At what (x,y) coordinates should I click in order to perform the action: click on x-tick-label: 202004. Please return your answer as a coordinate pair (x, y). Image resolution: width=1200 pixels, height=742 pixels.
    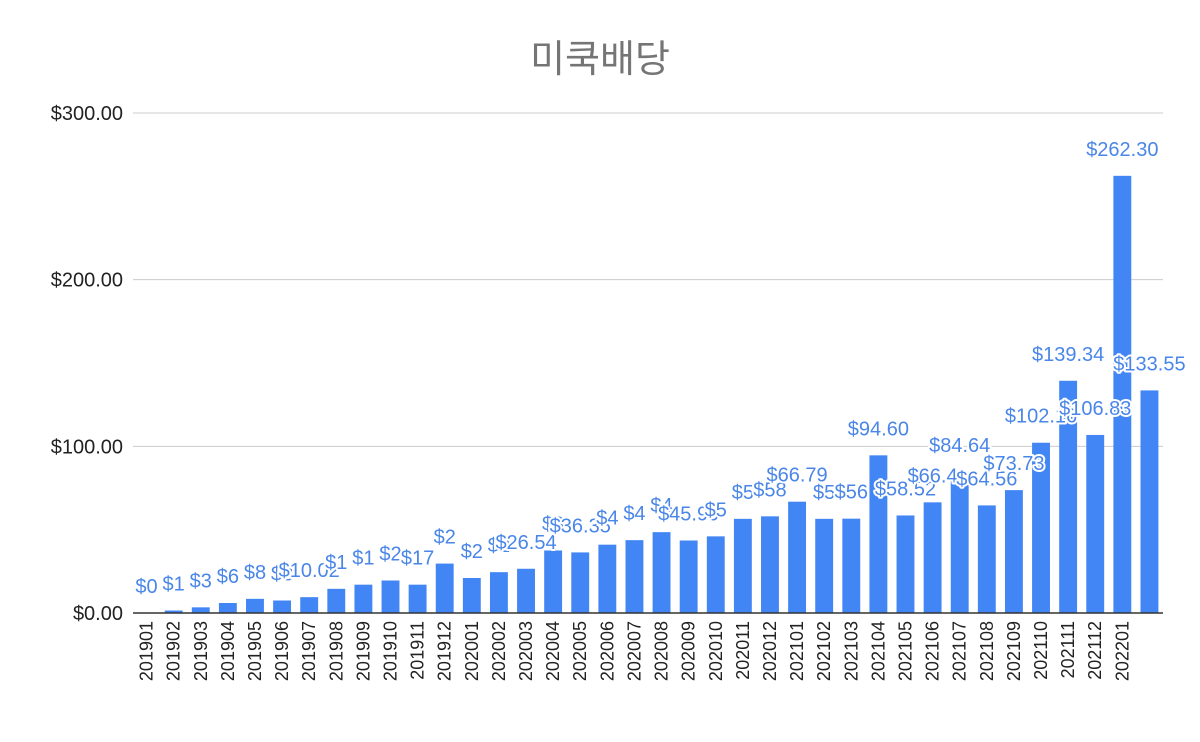
    Looking at the image, I should click on (553, 651).